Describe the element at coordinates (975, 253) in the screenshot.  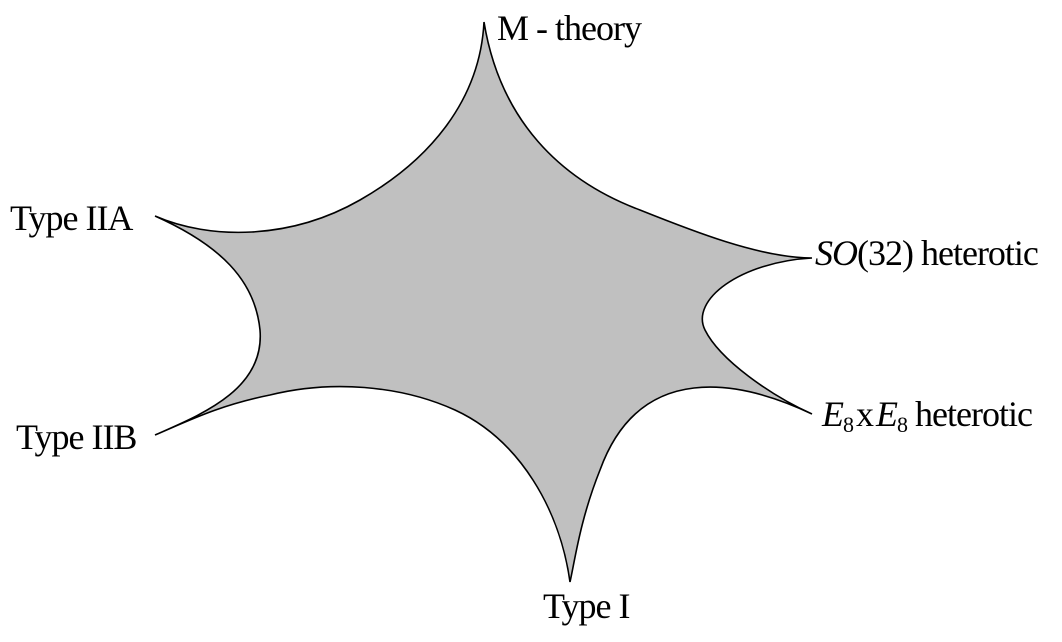
I see `so-heterotic-suffix: heterotic` at that location.